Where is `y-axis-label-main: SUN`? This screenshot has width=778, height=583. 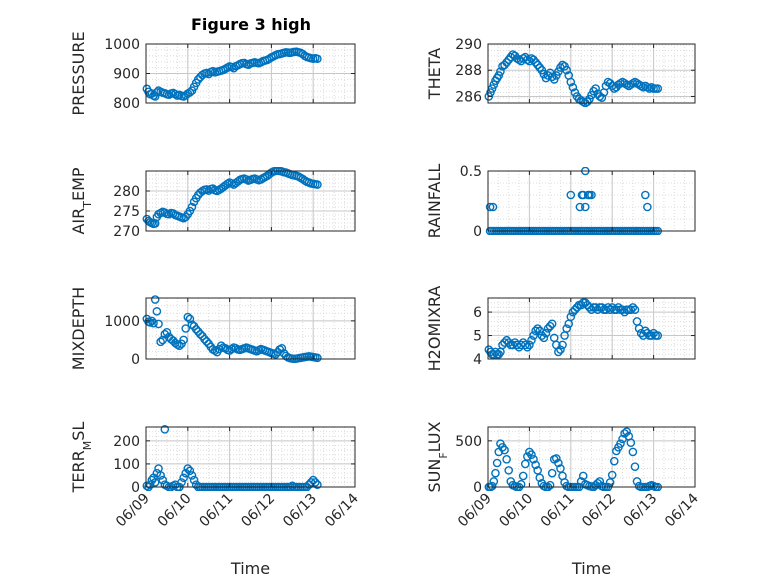
y-axis-label-main: SUN is located at coordinates (434, 476).